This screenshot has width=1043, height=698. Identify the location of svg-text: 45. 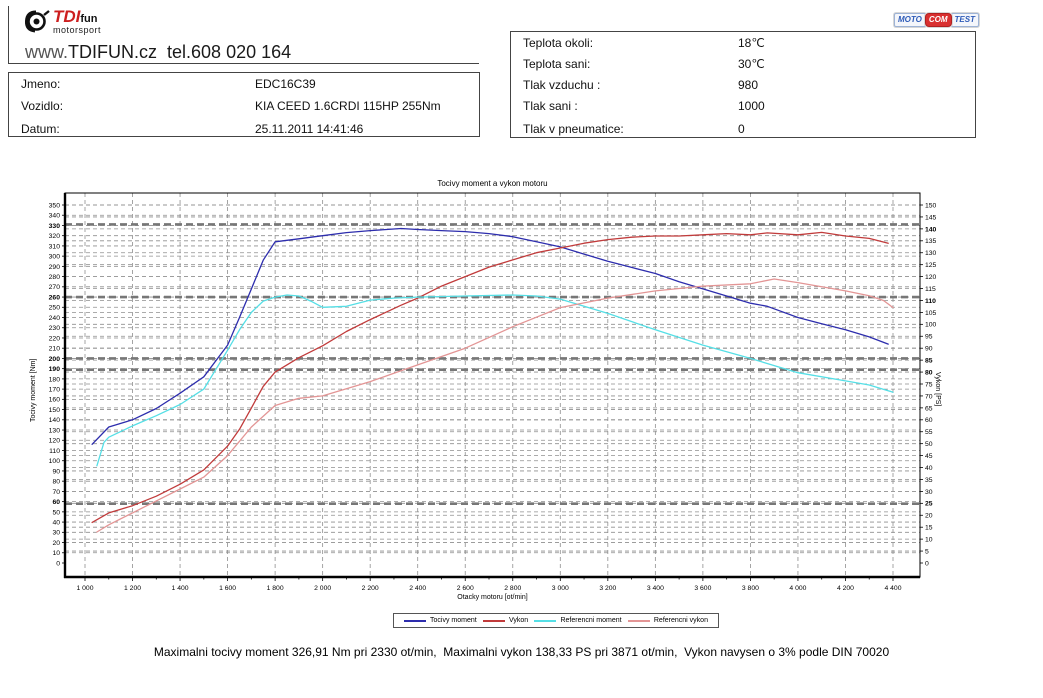
(929, 456).